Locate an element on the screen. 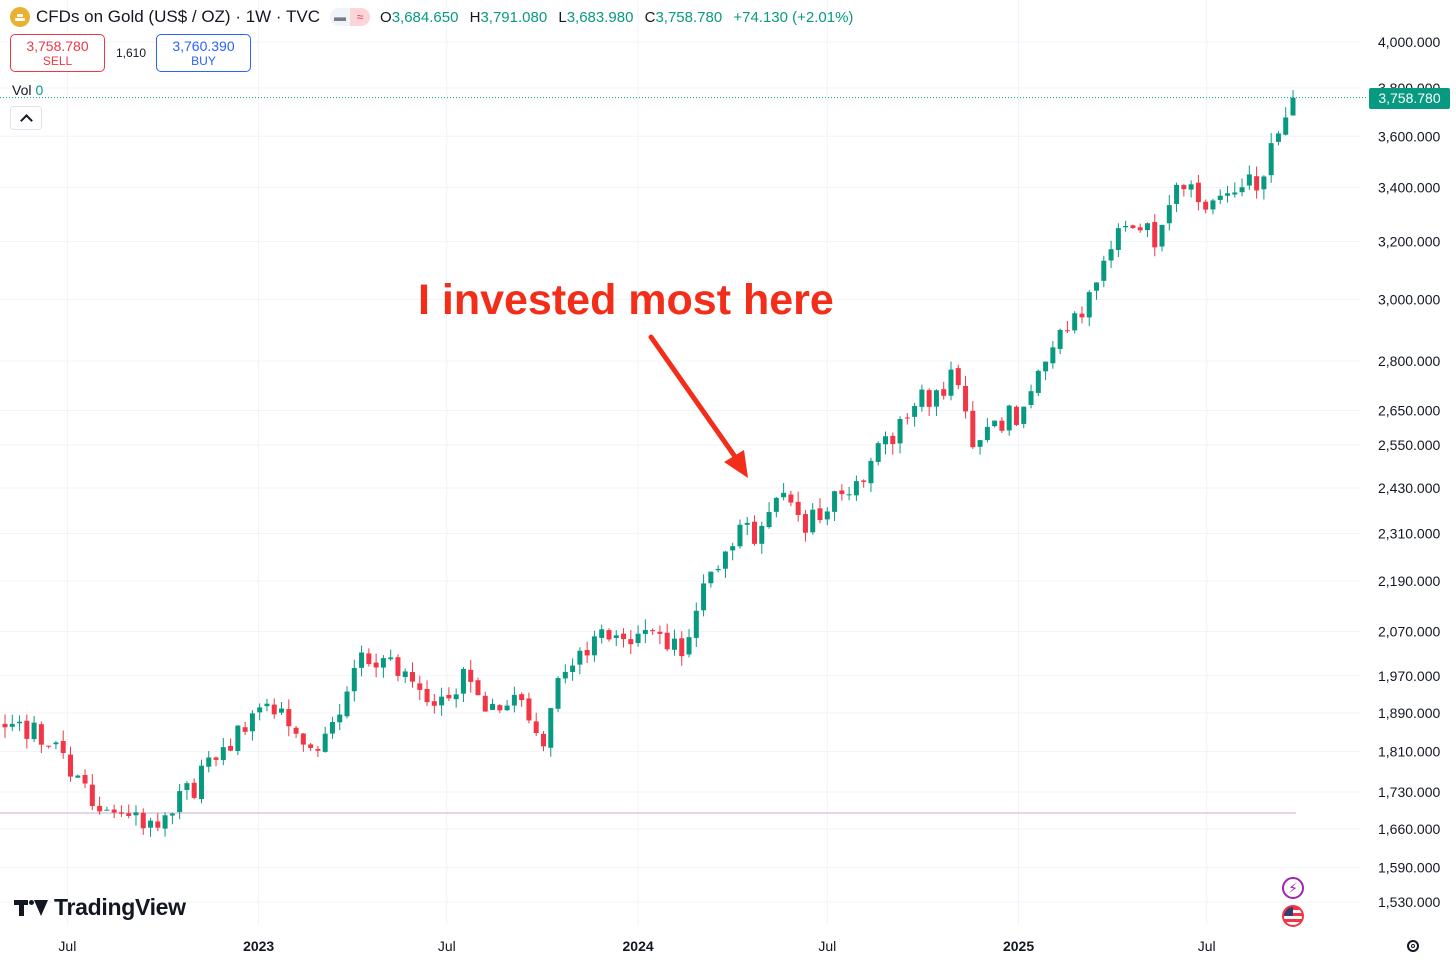 The height and width of the screenshot is (960, 1456). minus-icon: ▬ is located at coordinates (340, 17).